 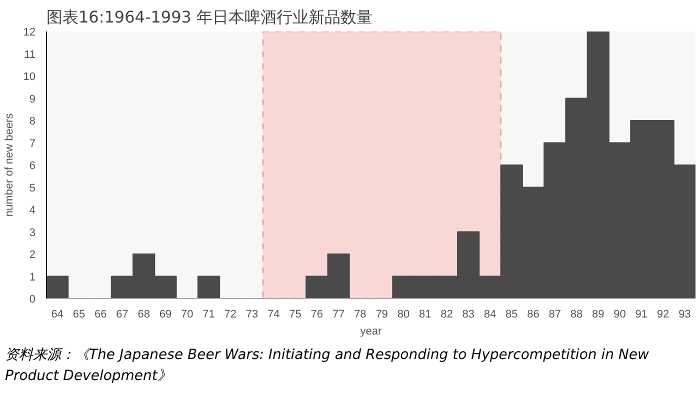 What do you see at coordinates (29, 77) in the screenshot?
I see `y-tick-label: 10` at bounding box center [29, 77].